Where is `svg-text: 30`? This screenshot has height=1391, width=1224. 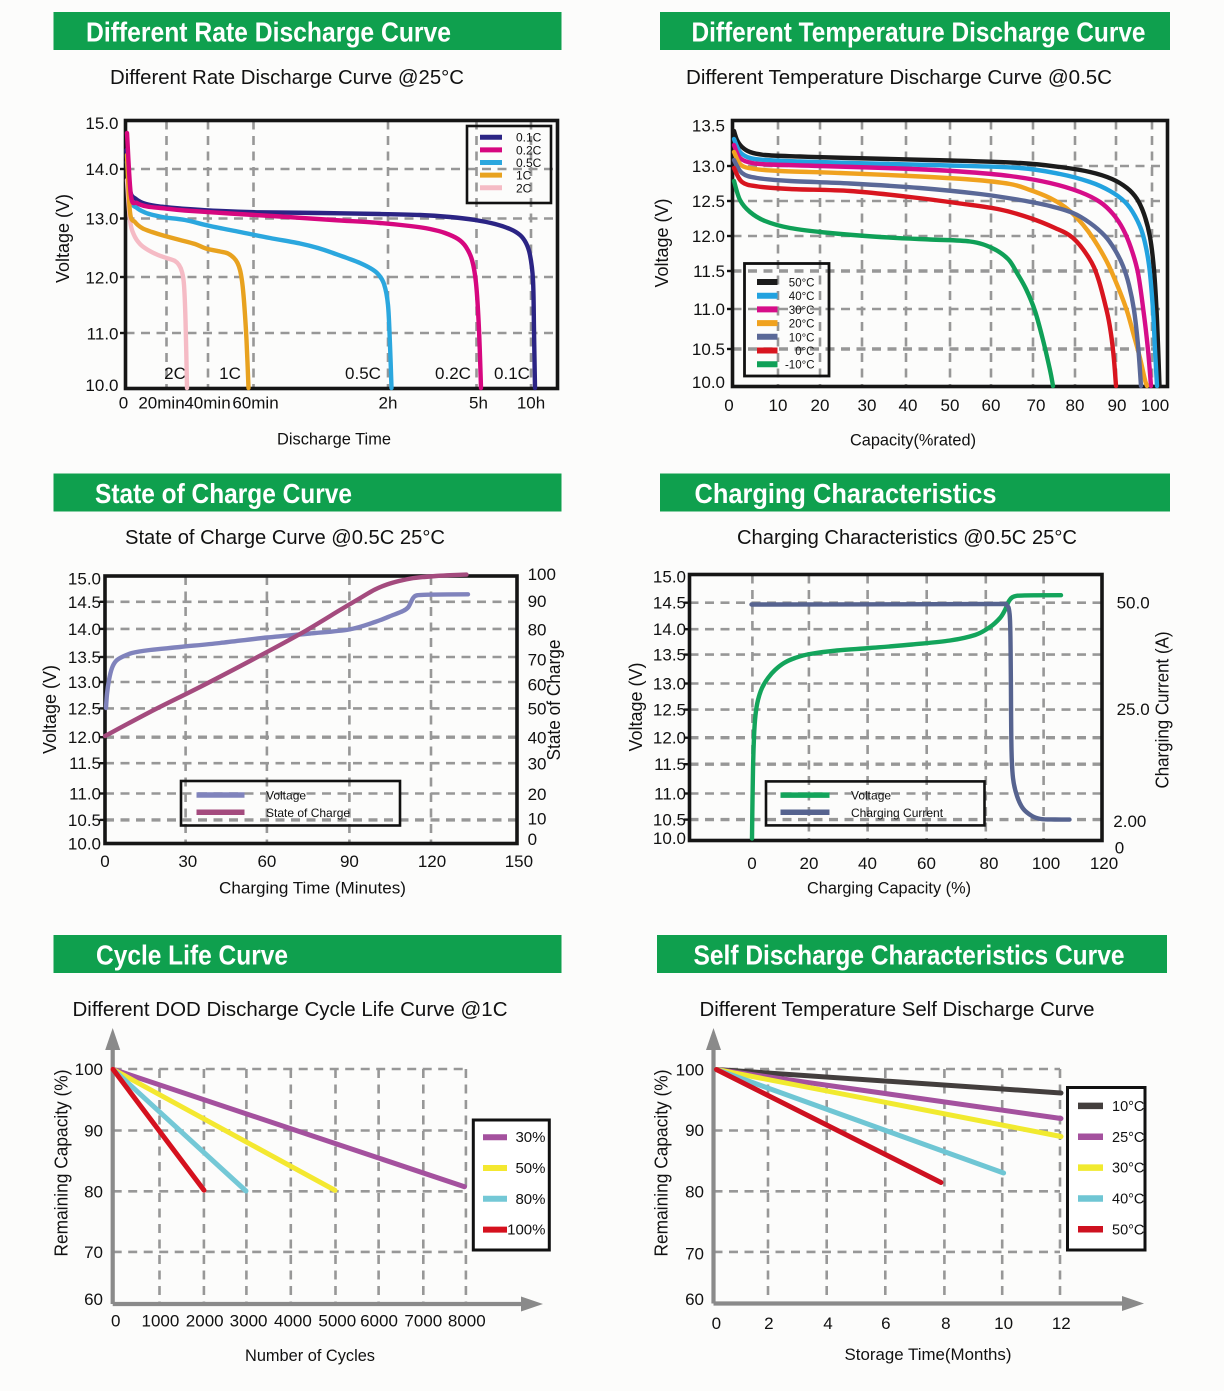 svg-text: 30 is located at coordinates (187, 861).